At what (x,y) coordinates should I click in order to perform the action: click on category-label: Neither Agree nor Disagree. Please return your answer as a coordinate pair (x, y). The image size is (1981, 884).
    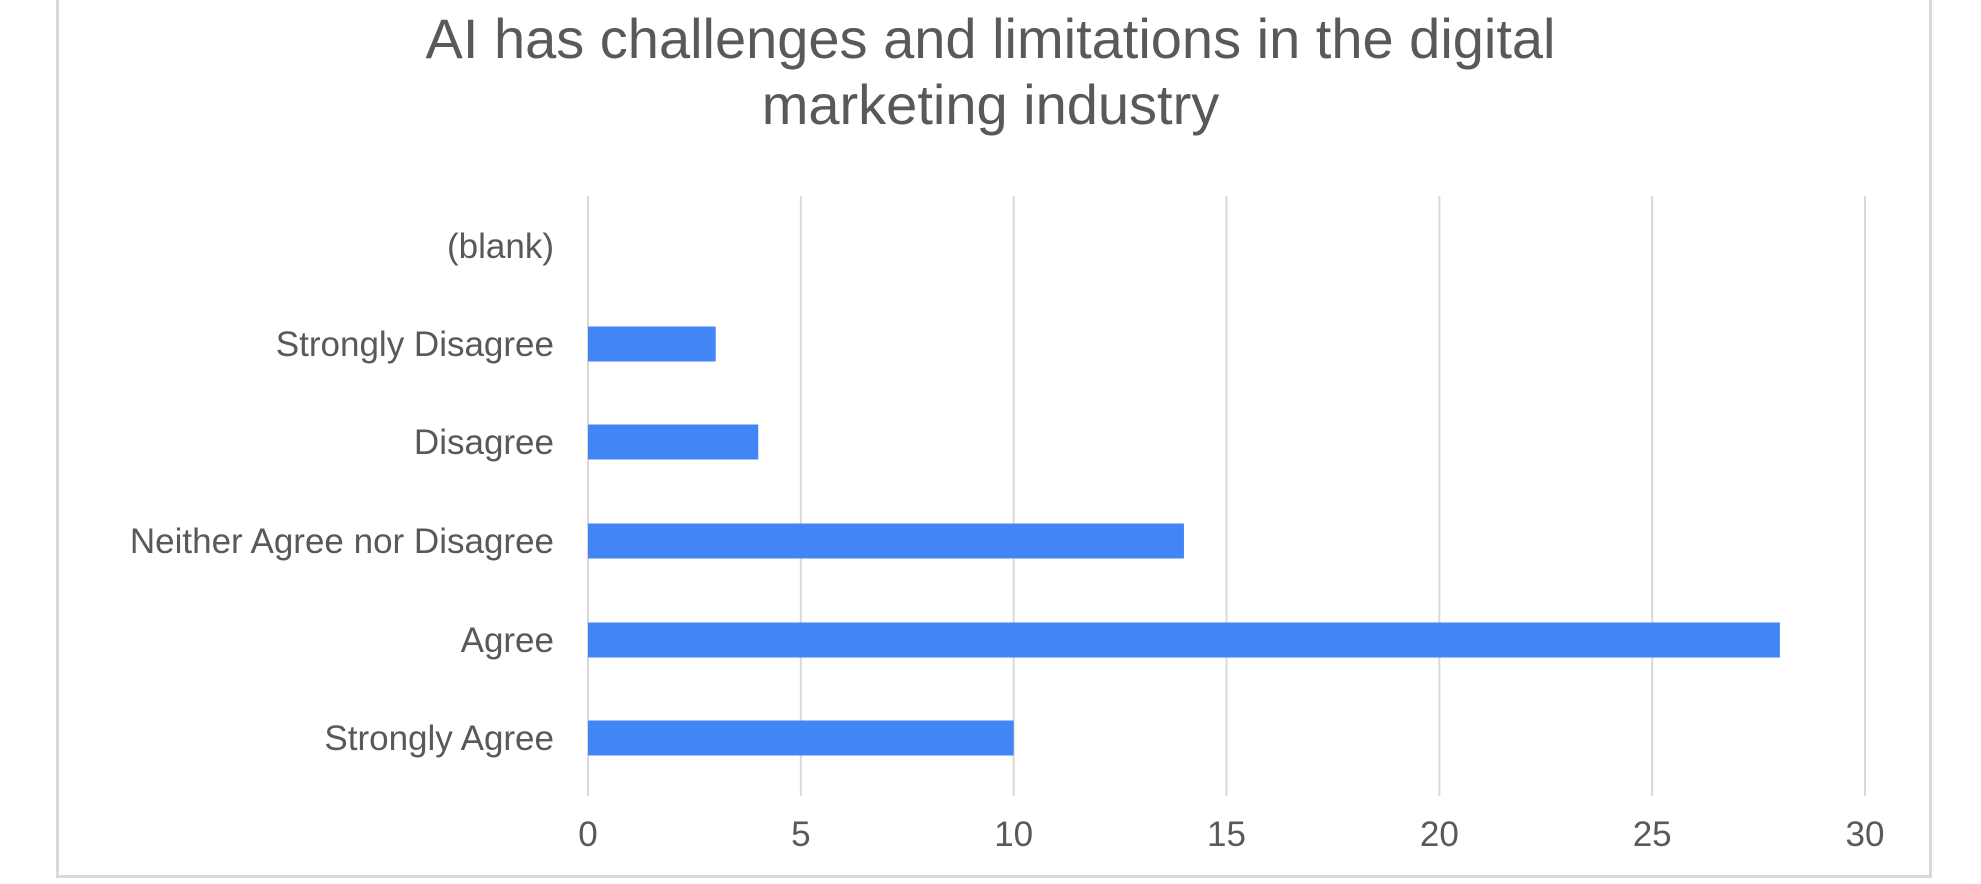
    Looking at the image, I should click on (342, 541).